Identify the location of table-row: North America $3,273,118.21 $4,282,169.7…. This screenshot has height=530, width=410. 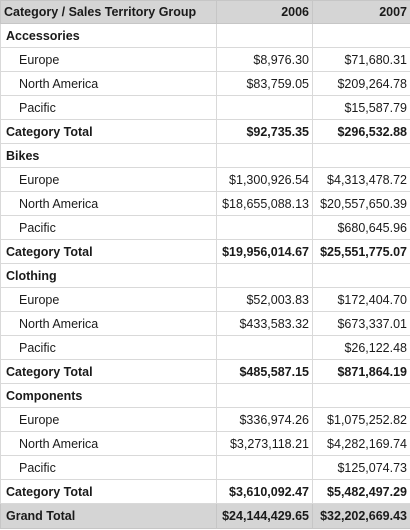
(205, 443).